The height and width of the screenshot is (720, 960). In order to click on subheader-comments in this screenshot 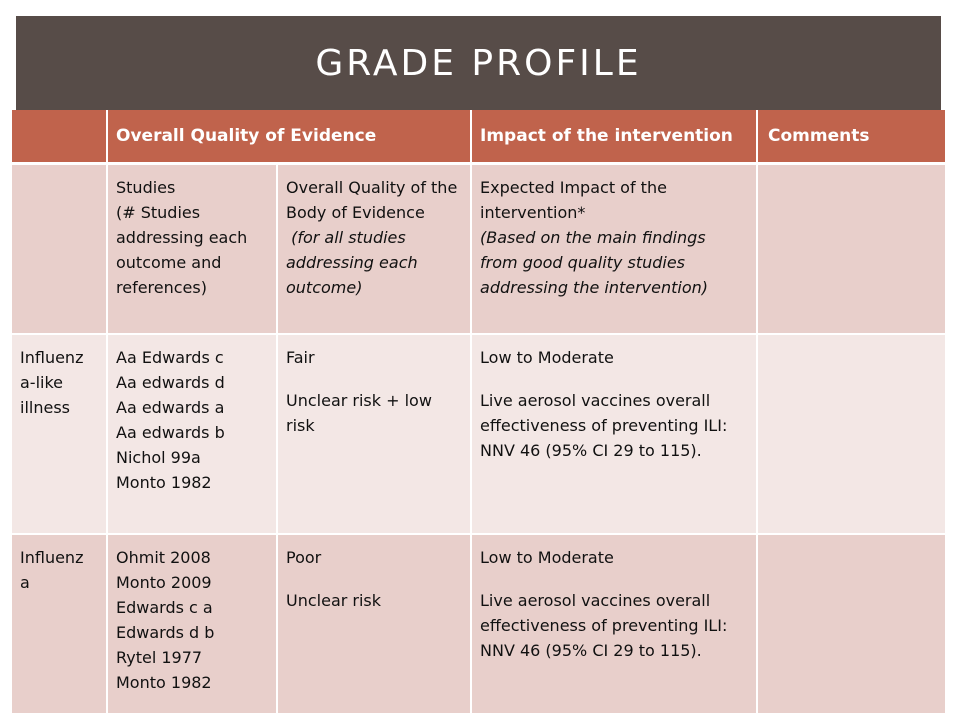, I will do `click(852, 249)`.